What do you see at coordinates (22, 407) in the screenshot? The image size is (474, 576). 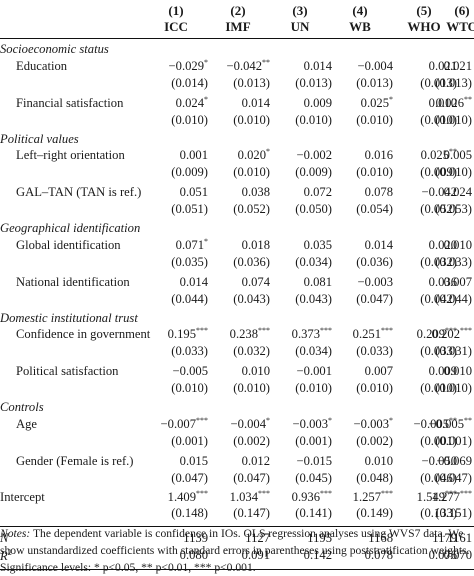 I see `section-title: Controls` at bounding box center [22, 407].